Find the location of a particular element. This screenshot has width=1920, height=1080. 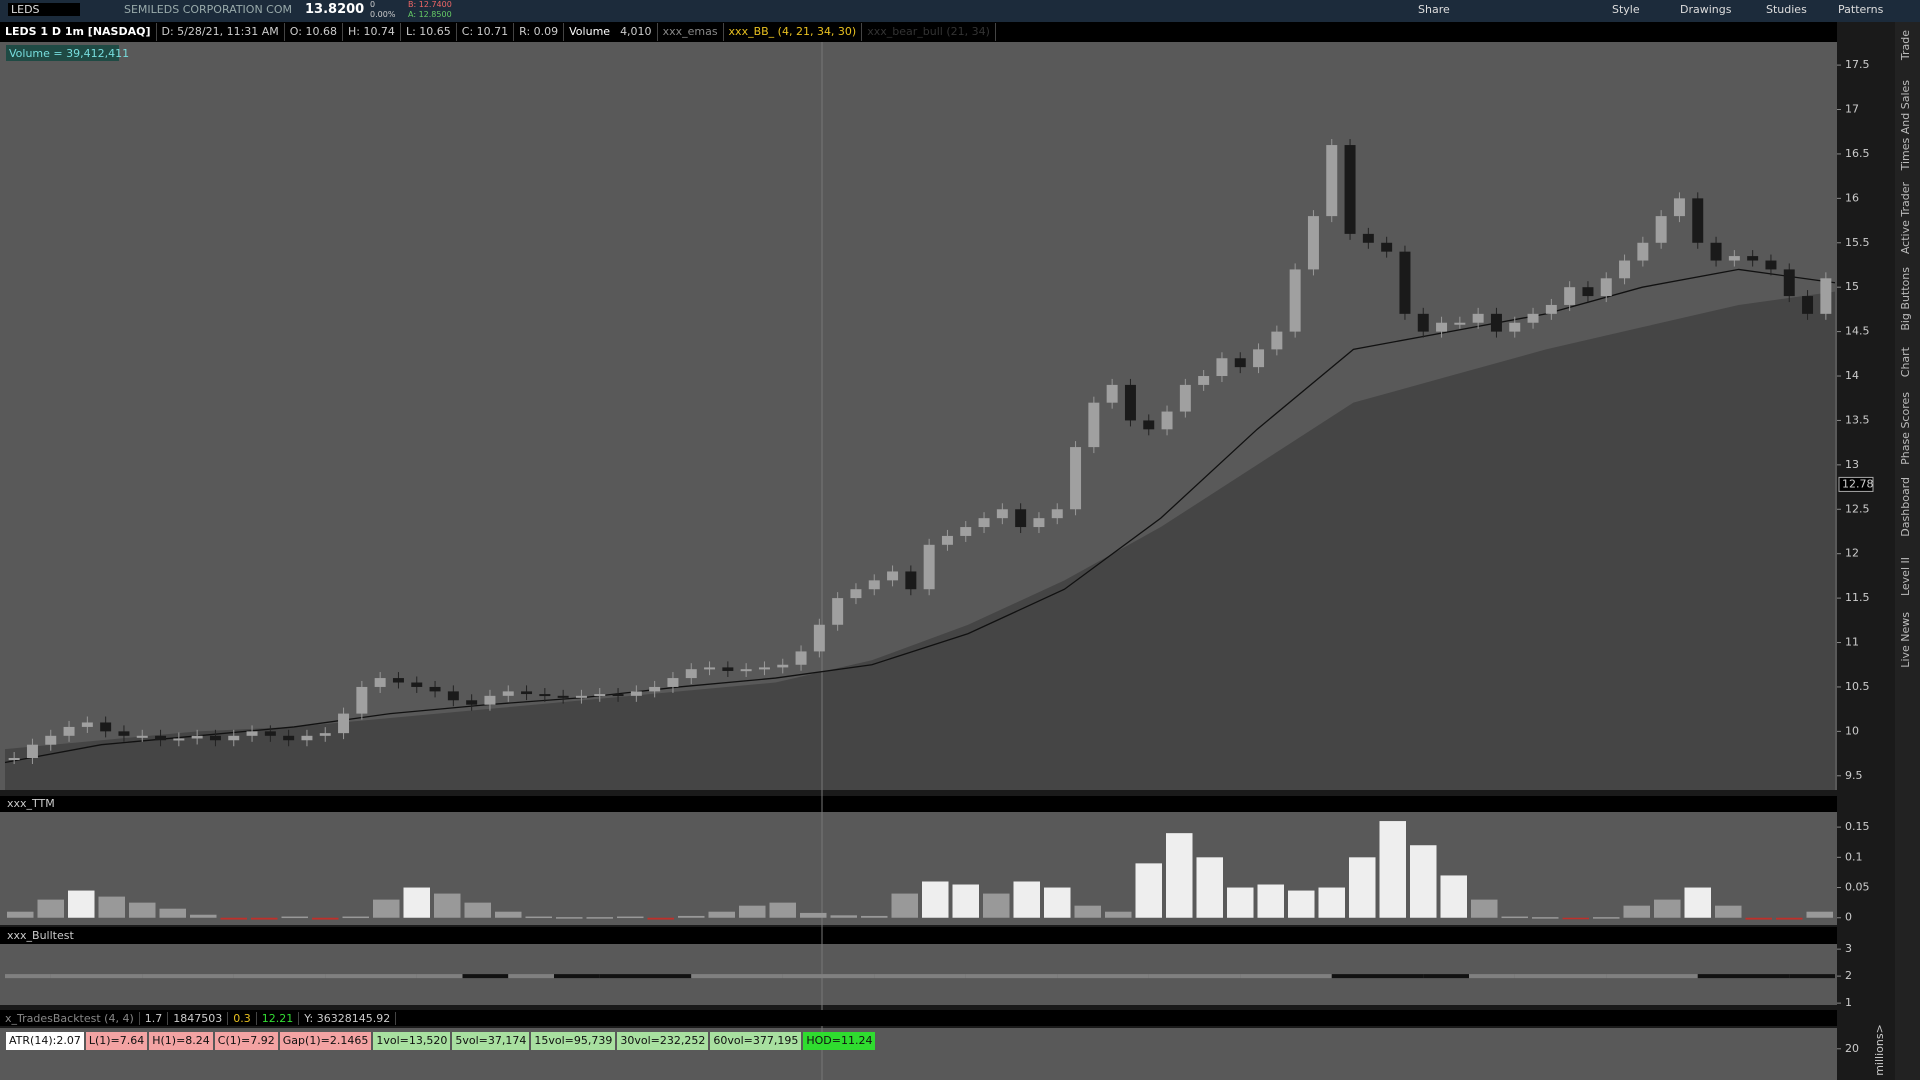

stat-chip: 60vol=377,195 is located at coordinates (756, 1041).